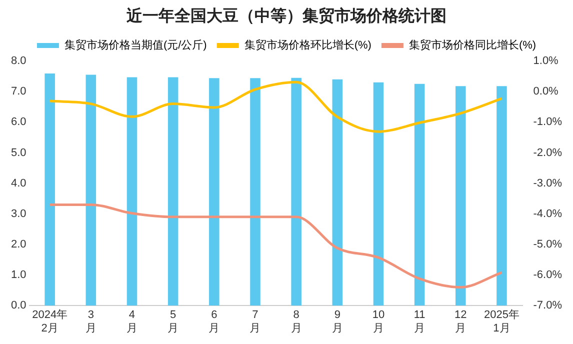 The image size is (573, 344). Describe the element at coordinates (50, 321) in the screenshot. I see `x-tick-label: 2024年 2月` at that location.